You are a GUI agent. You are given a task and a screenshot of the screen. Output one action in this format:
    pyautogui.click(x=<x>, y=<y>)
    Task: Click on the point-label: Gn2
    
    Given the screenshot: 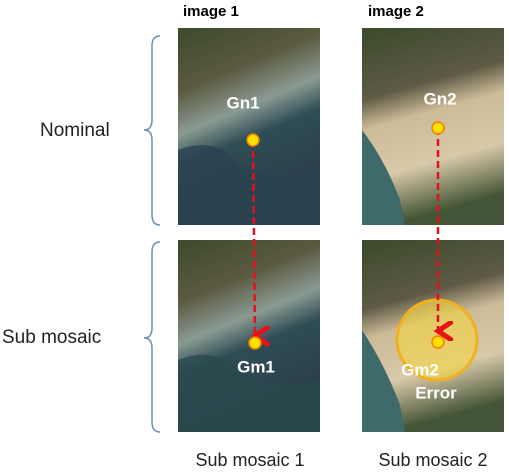 What is the action you would take?
    pyautogui.click(x=439, y=98)
    